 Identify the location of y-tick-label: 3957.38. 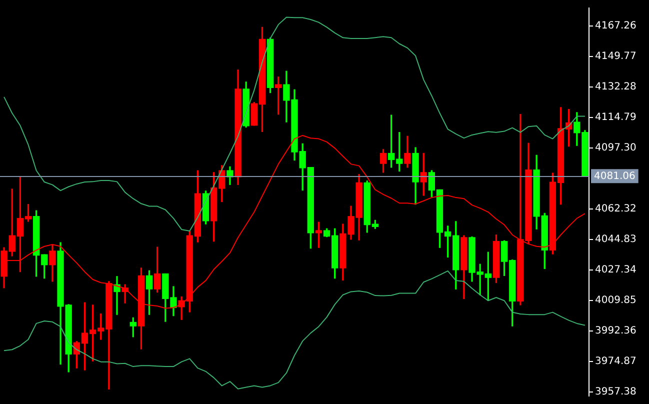
(615, 392).